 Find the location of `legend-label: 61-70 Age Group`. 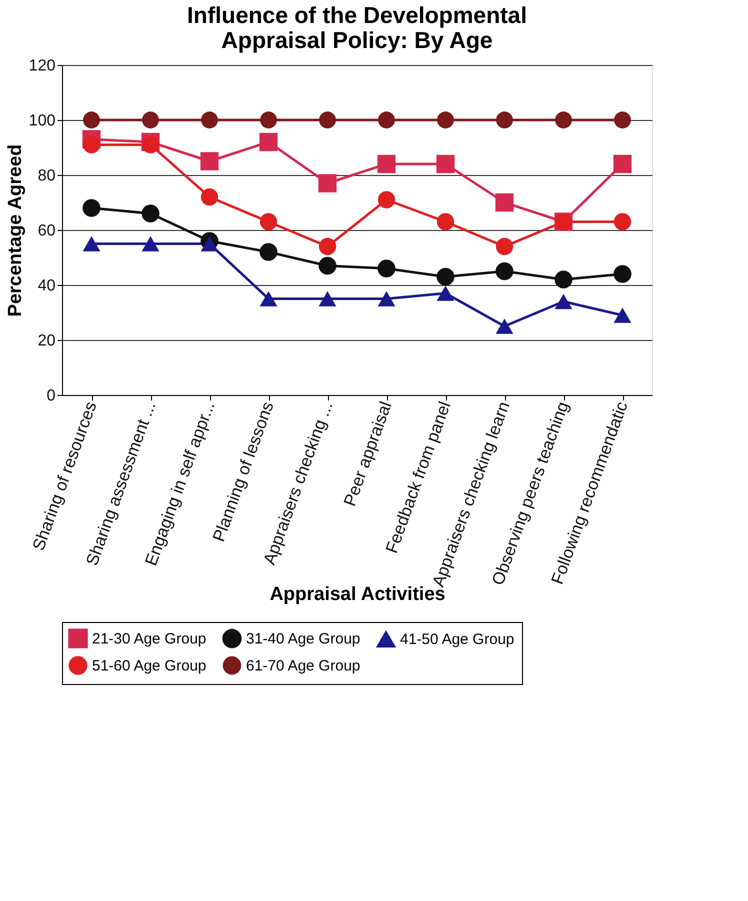

legend-label: 61-70 Age Group is located at coordinates (303, 666).